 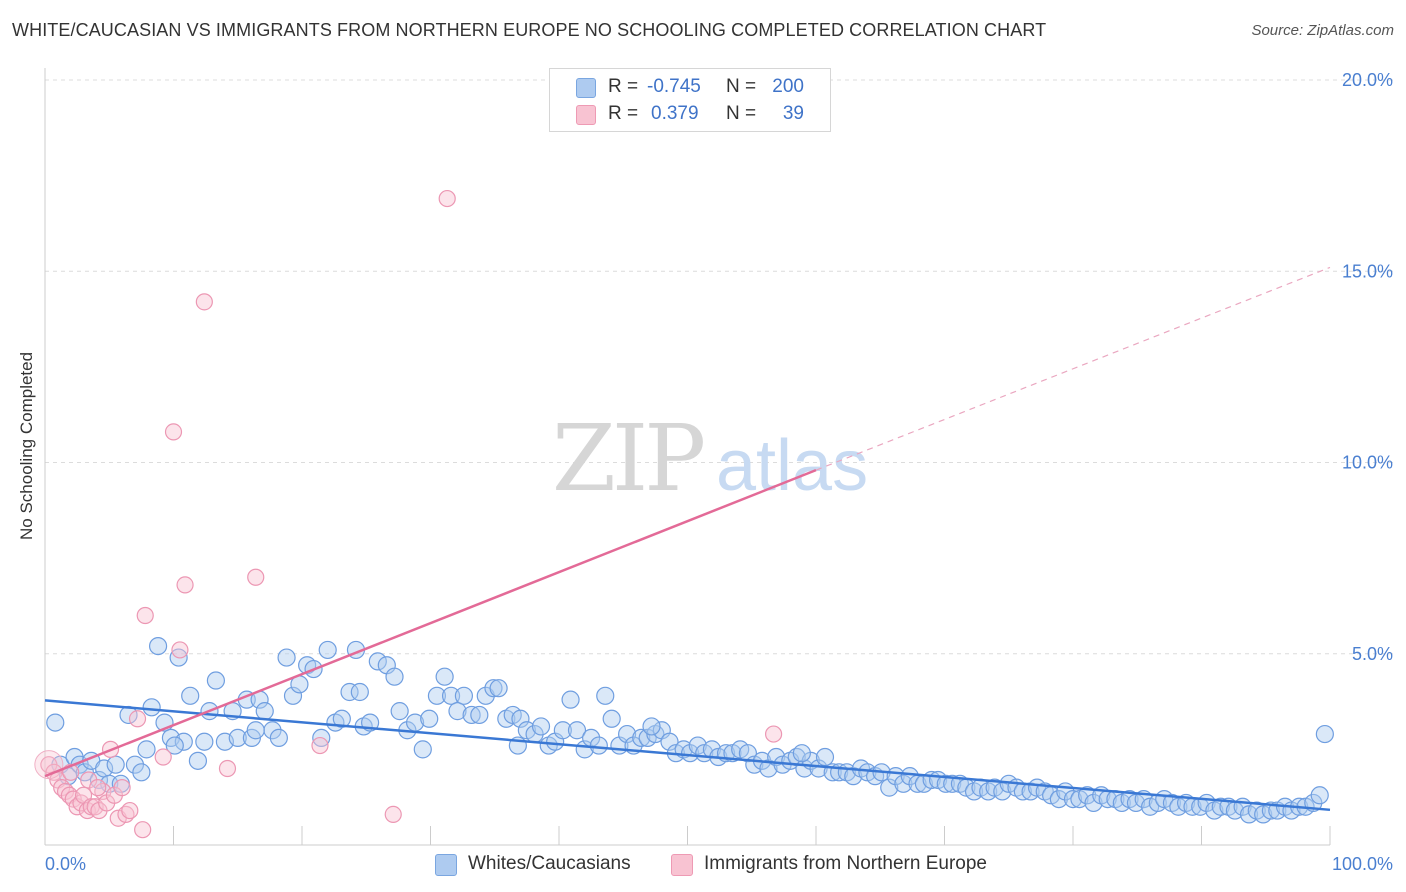 What do you see at coordinates (549, 863) in the screenshot?
I see `bottom-legend-label: Whites/Caucasians` at bounding box center [549, 863].